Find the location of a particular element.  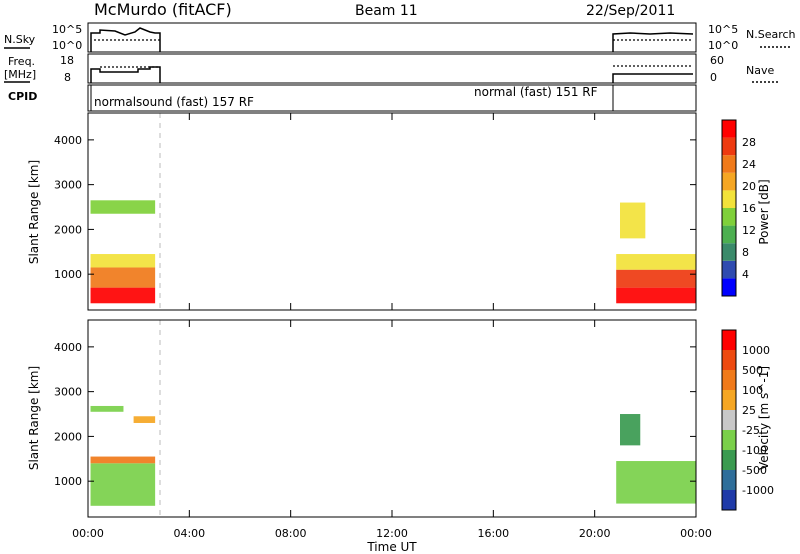

velocity-ytick-label-0: 1000 is located at coordinates (68, 481).